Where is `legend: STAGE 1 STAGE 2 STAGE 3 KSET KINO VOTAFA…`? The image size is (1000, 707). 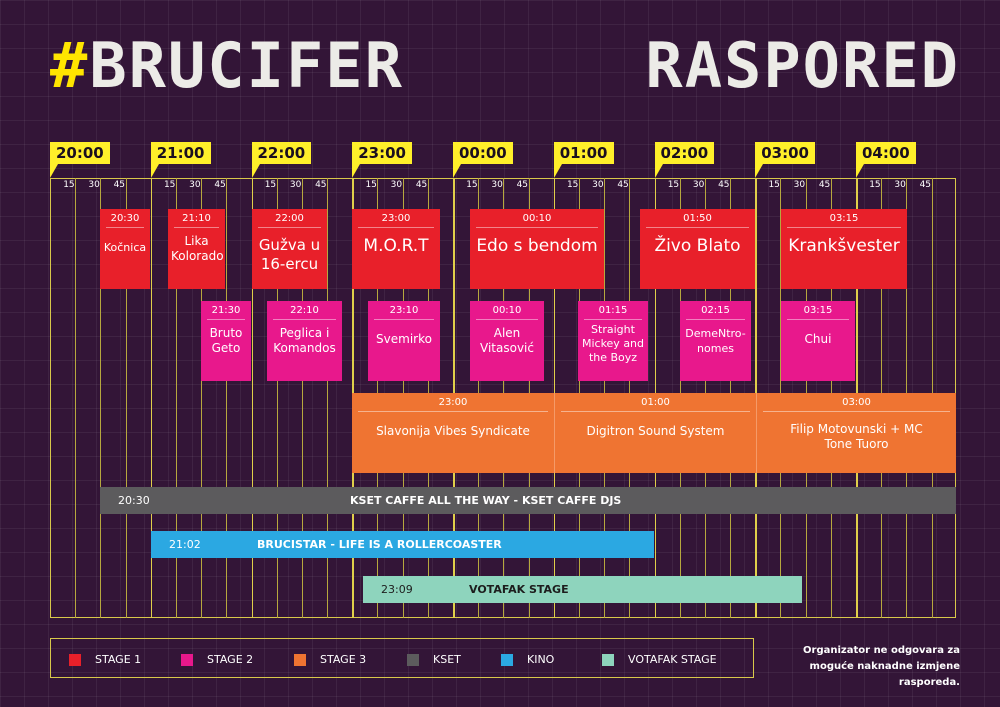
legend: STAGE 1 STAGE 2 STAGE 3 KSET KINO VOTAFA… is located at coordinates (402, 658).